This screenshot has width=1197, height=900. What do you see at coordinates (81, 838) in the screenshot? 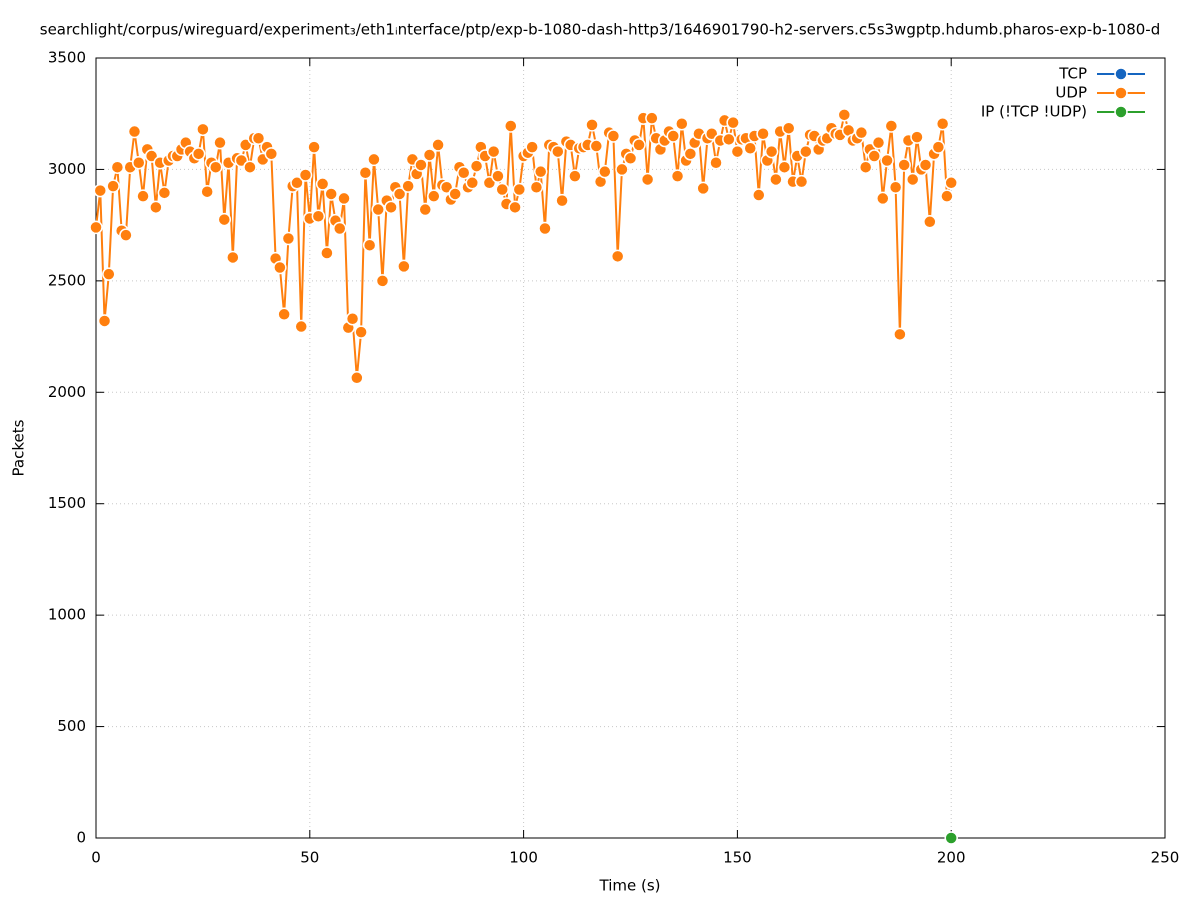
I see `y-tick-label: 0` at bounding box center [81, 838].